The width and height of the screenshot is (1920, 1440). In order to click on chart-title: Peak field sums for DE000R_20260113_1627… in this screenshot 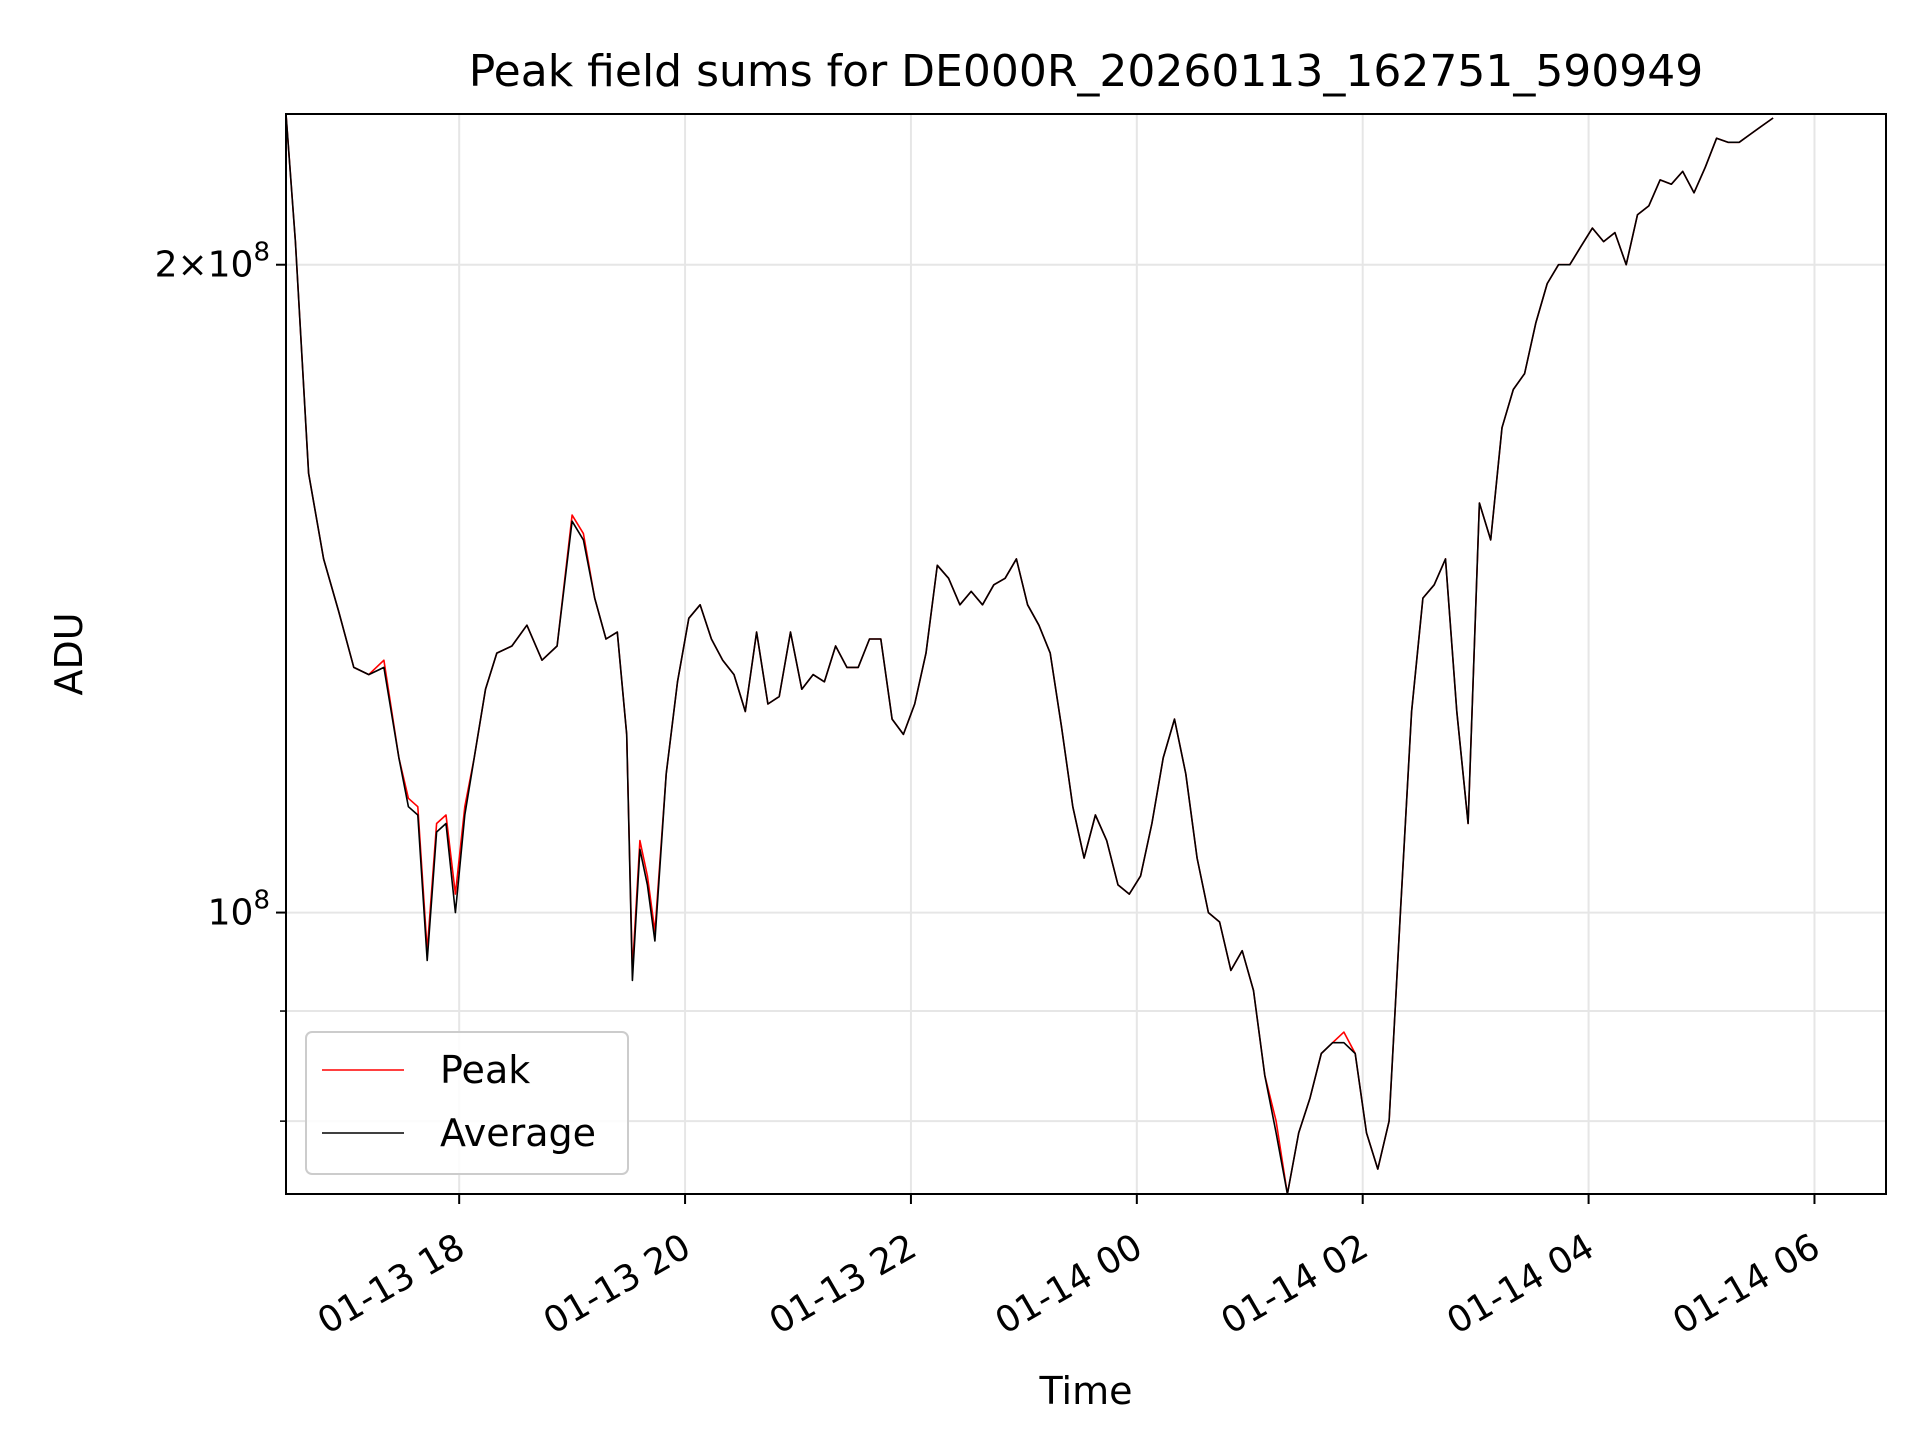, I will do `click(1086, 71)`.